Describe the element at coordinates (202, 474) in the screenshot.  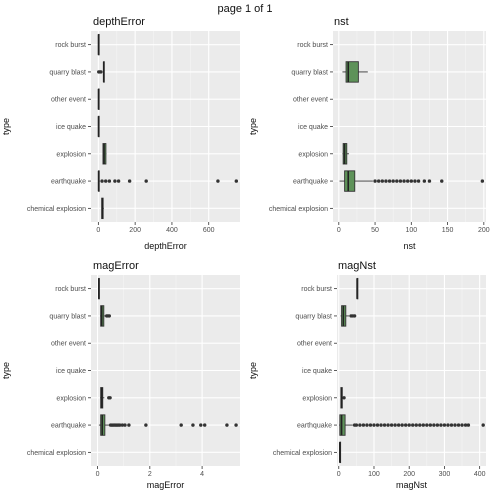
I see `x-tick-label: 4` at that location.